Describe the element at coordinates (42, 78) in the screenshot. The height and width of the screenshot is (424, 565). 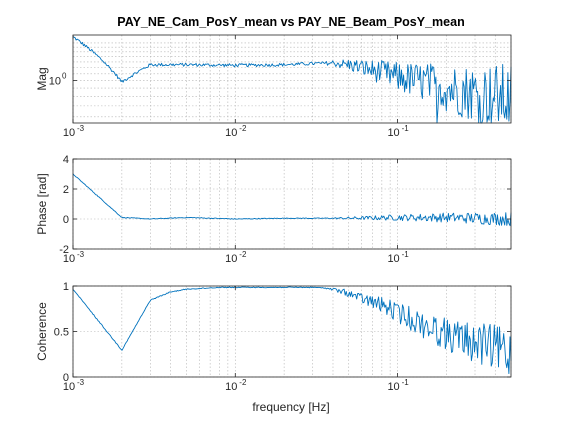
I see `magnitude-y-axis-label: Mag` at that location.